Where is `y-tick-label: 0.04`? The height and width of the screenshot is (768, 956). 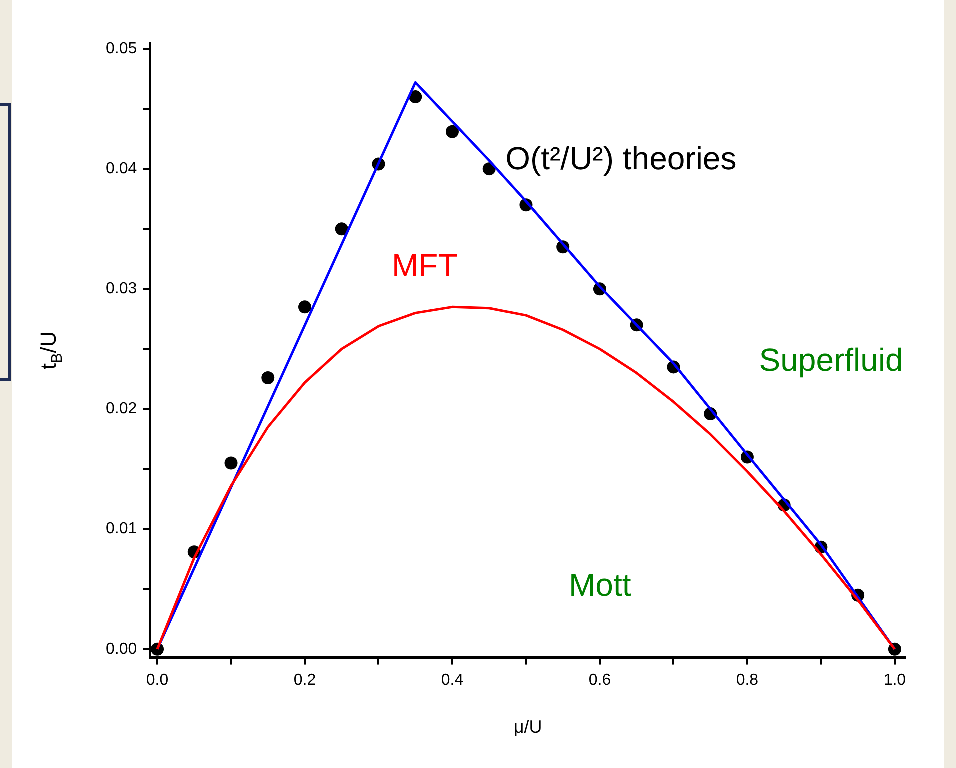
y-tick-label: 0.04 is located at coordinates (122, 169).